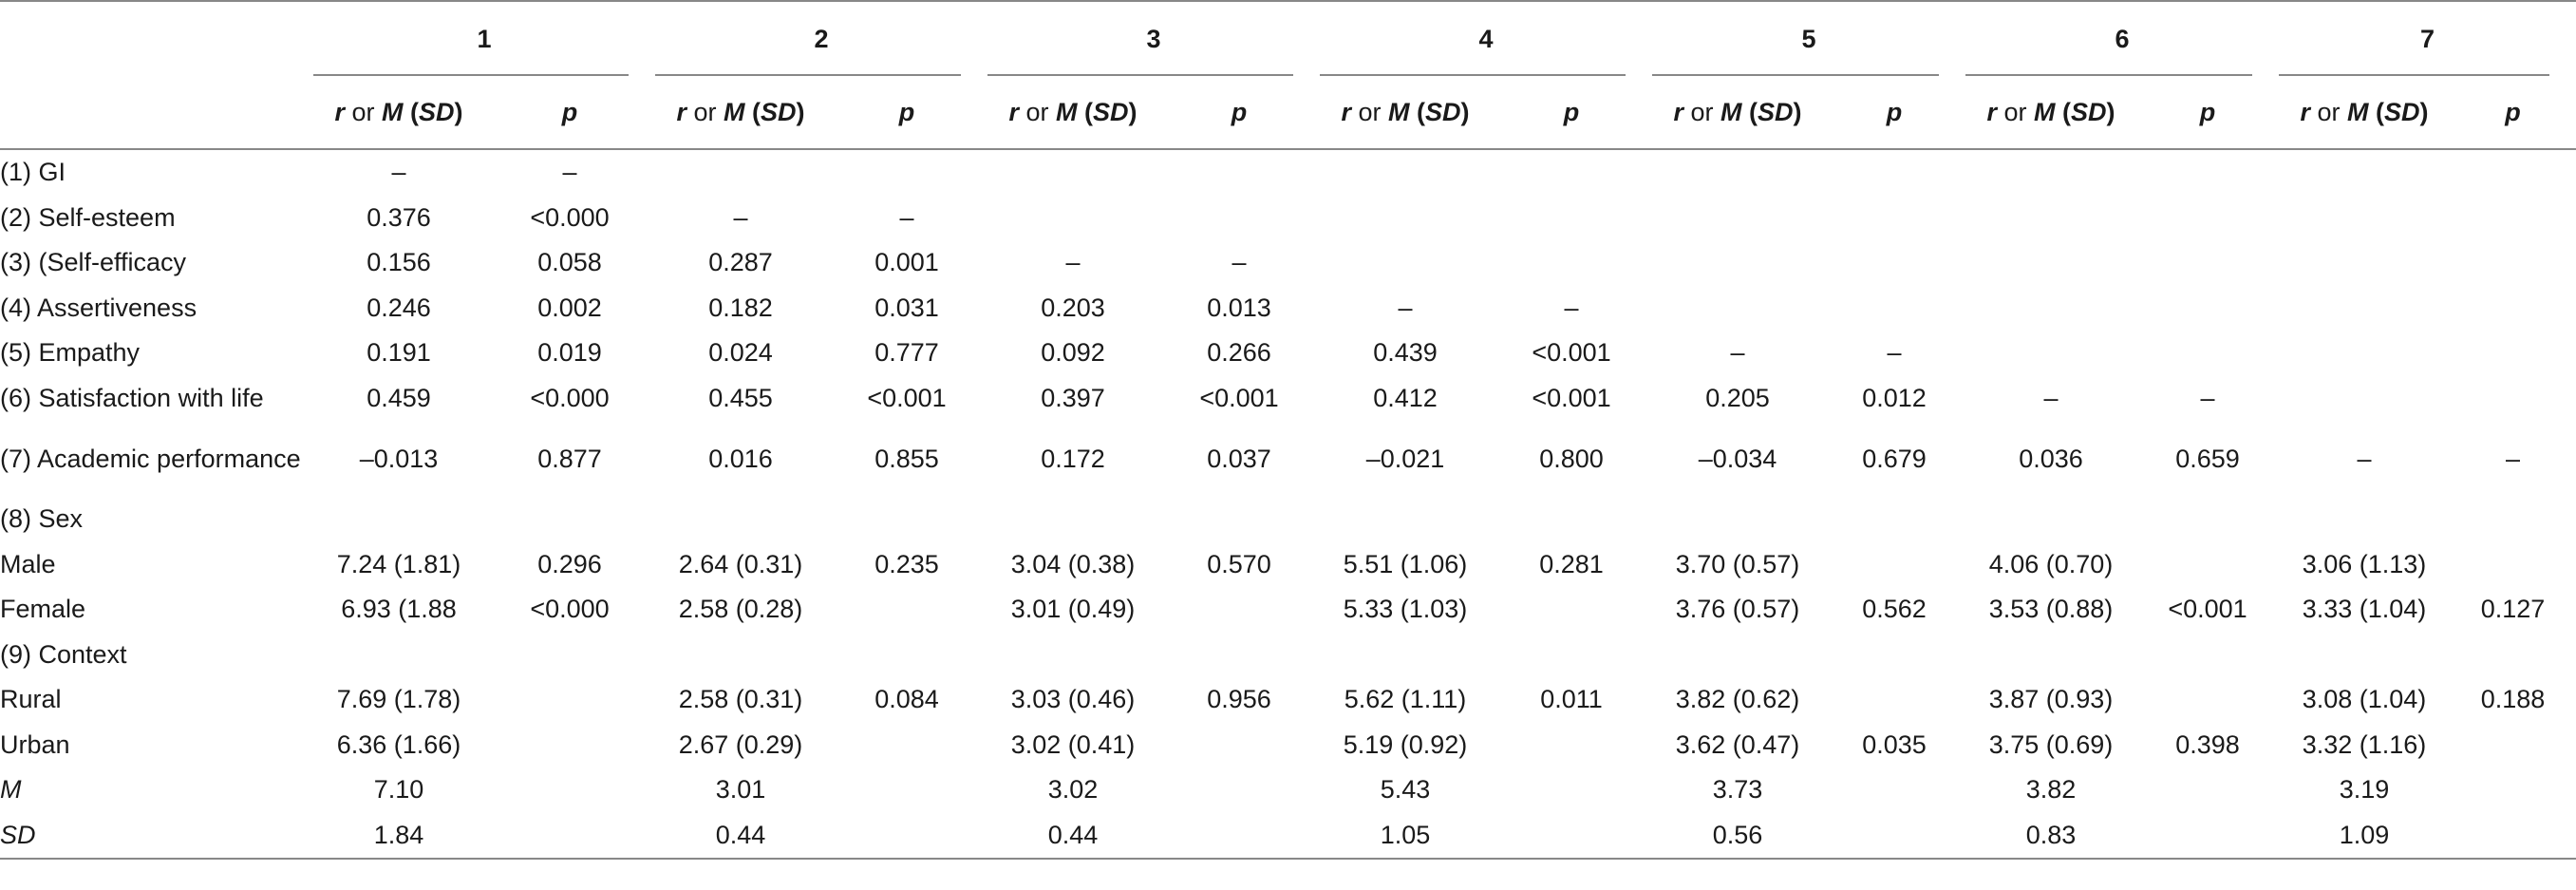  I want to click on table-cell: –0.013, so click(399, 458).